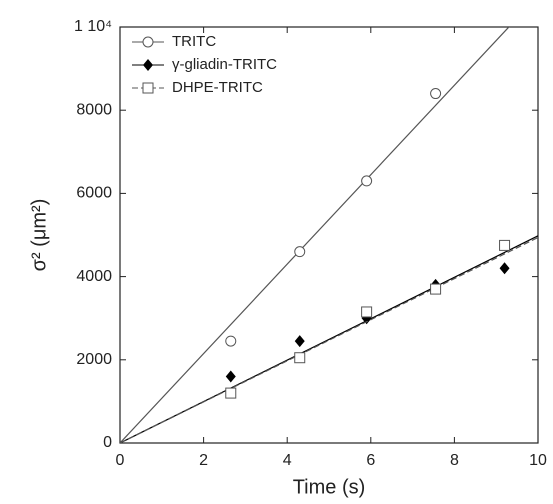 The height and width of the screenshot is (504, 553). What do you see at coordinates (203, 460) in the screenshot?
I see `x-tick-label: 2` at bounding box center [203, 460].